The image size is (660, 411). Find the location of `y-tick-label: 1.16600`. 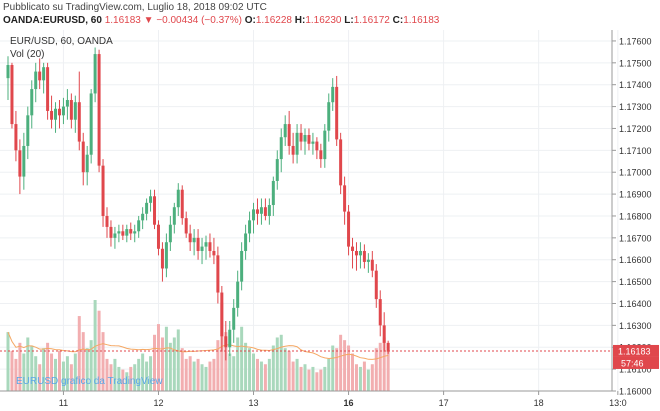

y-tick-label: 1.16600 is located at coordinates (635, 260).